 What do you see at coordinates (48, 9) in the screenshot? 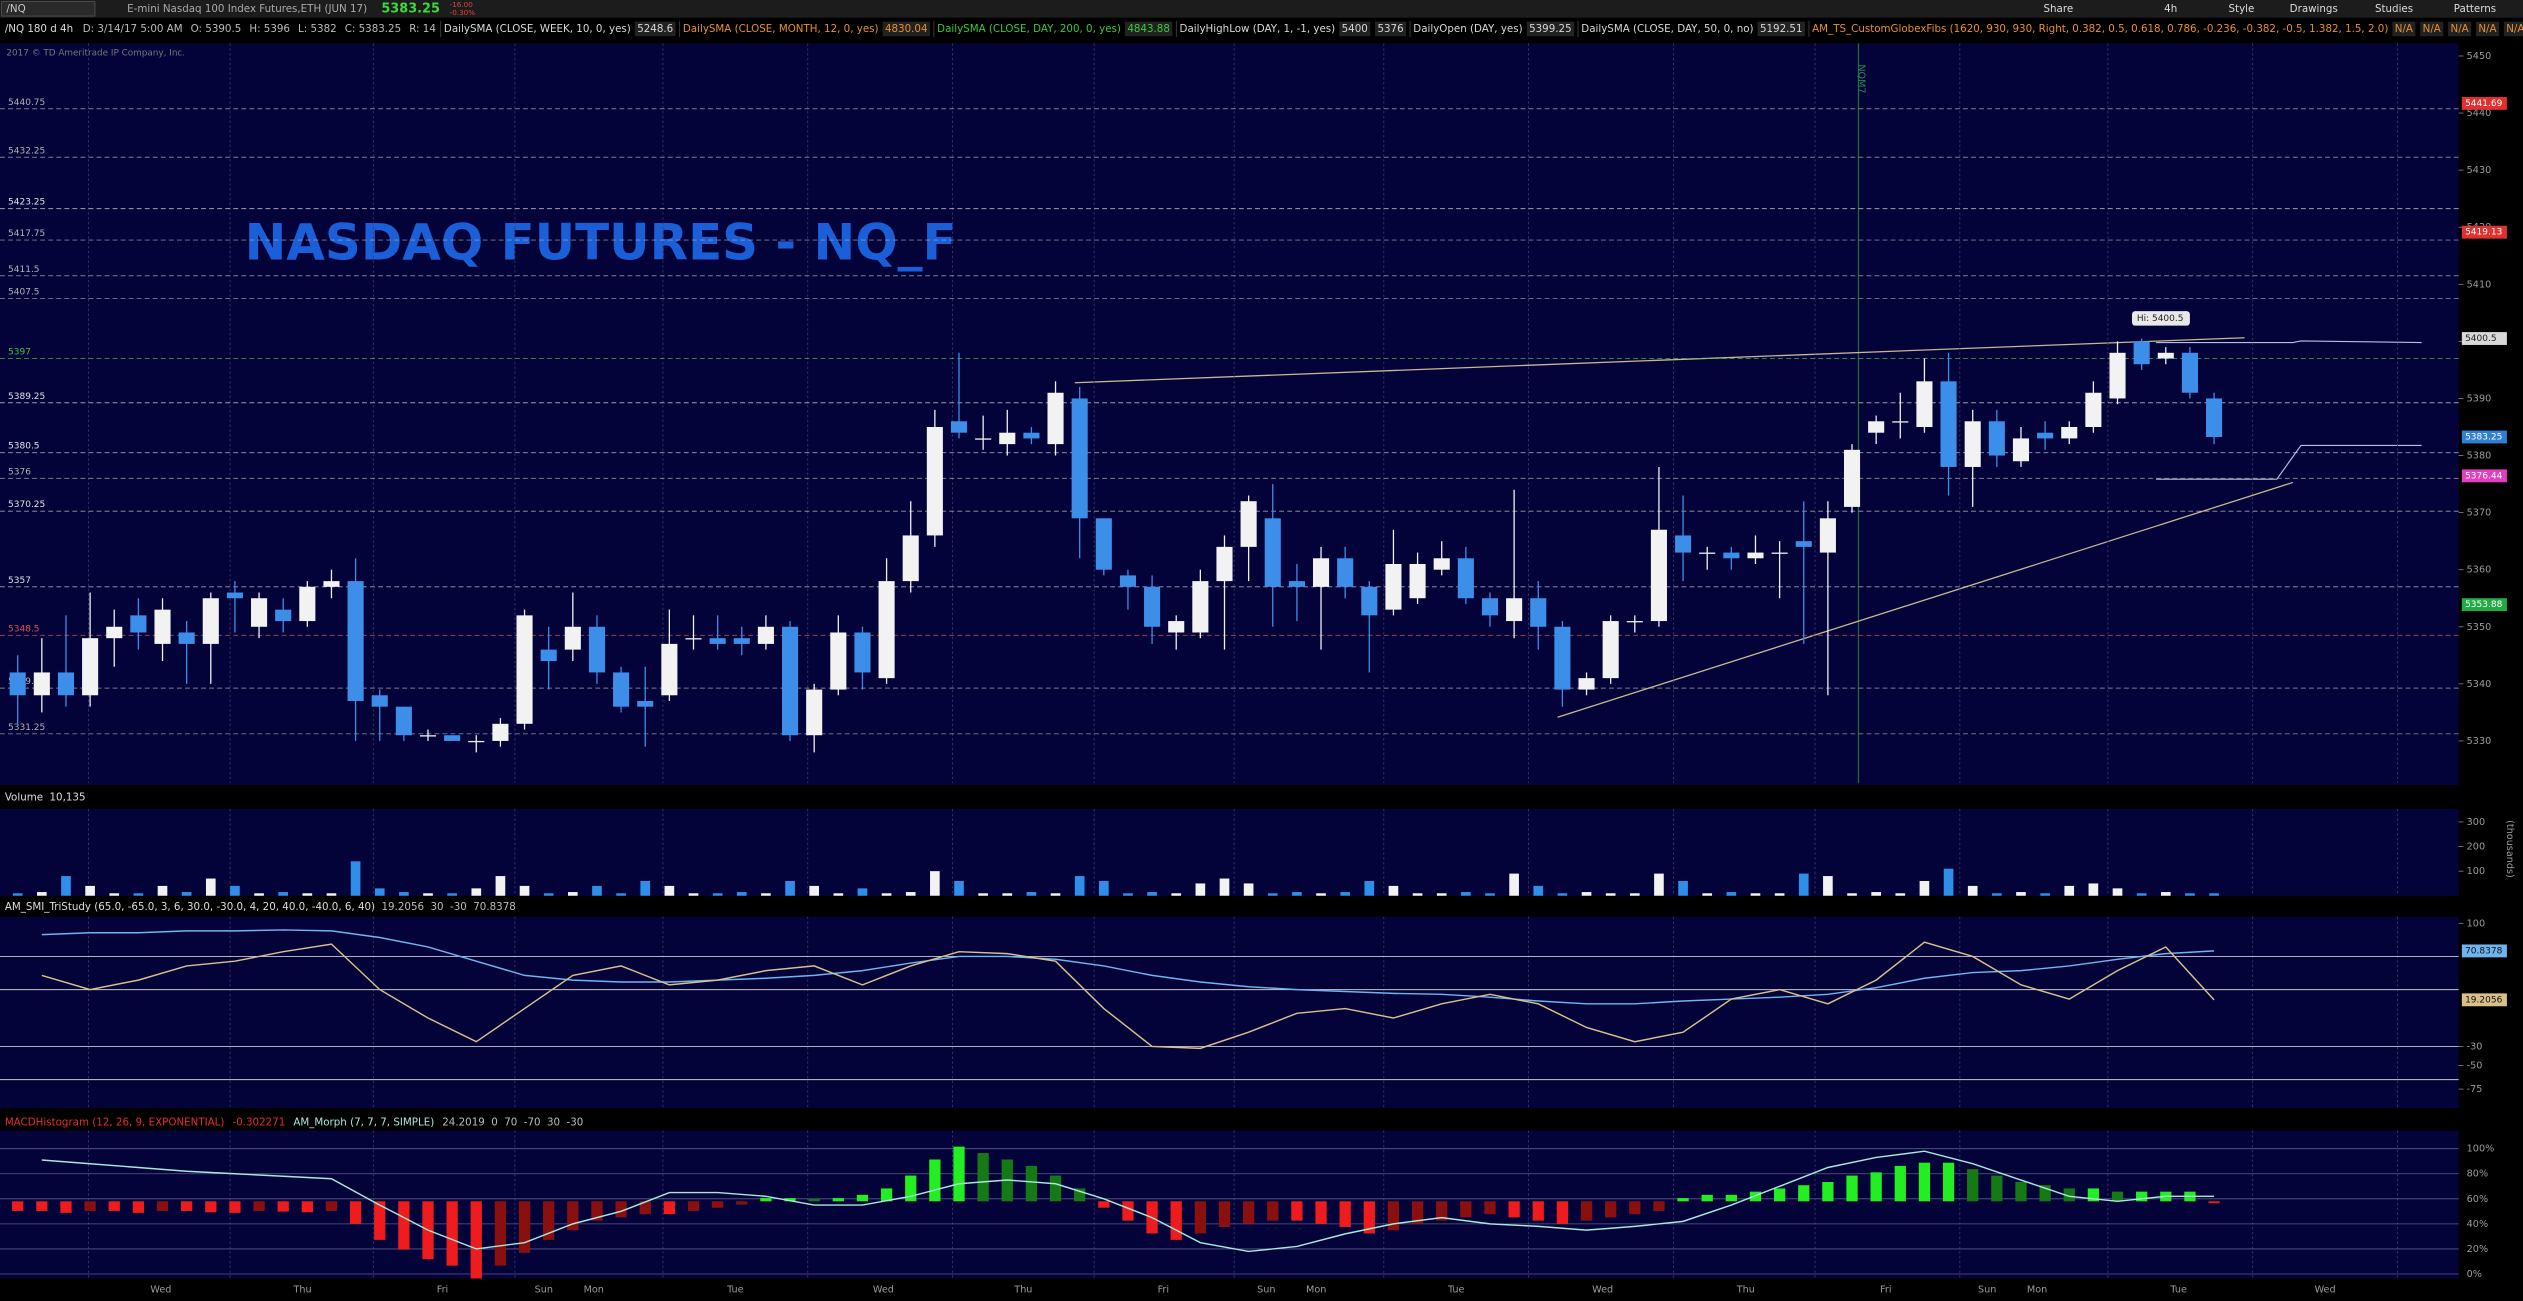
I see `symbol-box` at bounding box center [48, 9].